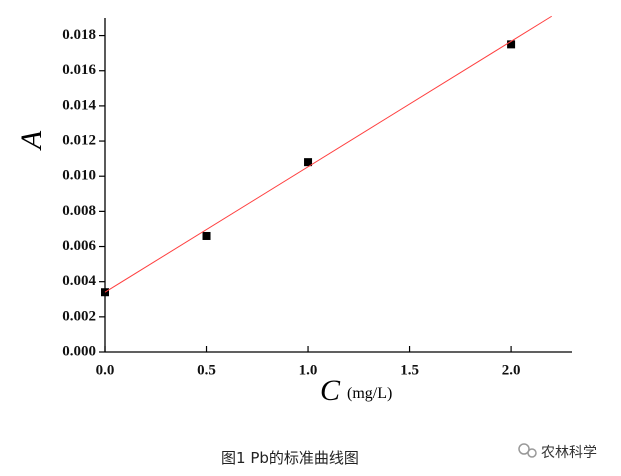 Image resolution: width=621 pixels, height=476 pixels. What do you see at coordinates (330, 390) in the screenshot?
I see `x-axis-label: C` at bounding box center [330, 390].